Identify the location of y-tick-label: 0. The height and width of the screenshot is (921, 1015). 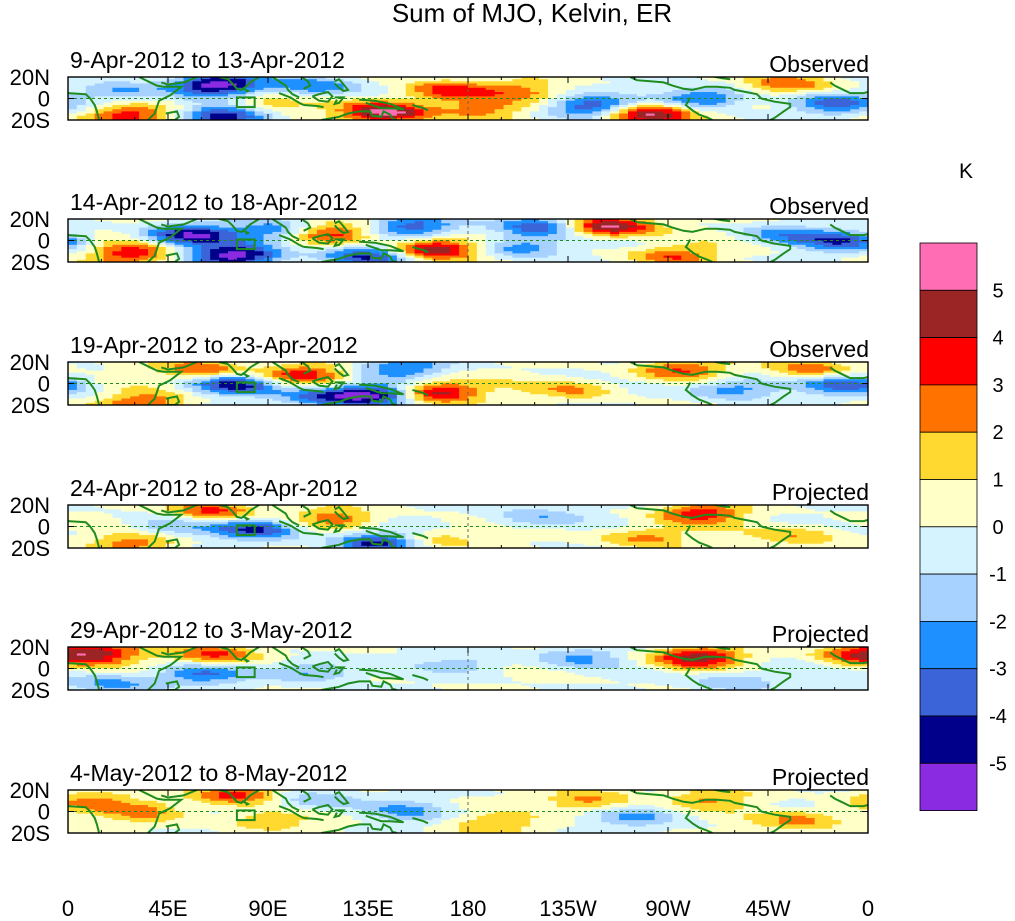
(44, 241).